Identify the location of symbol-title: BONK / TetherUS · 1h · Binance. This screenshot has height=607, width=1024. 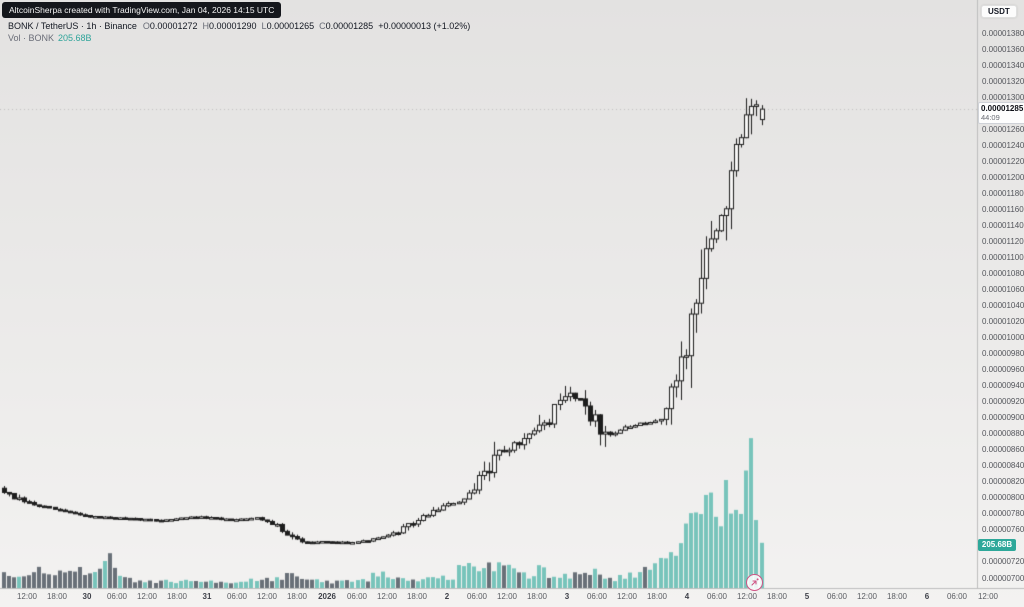
(72, 26).